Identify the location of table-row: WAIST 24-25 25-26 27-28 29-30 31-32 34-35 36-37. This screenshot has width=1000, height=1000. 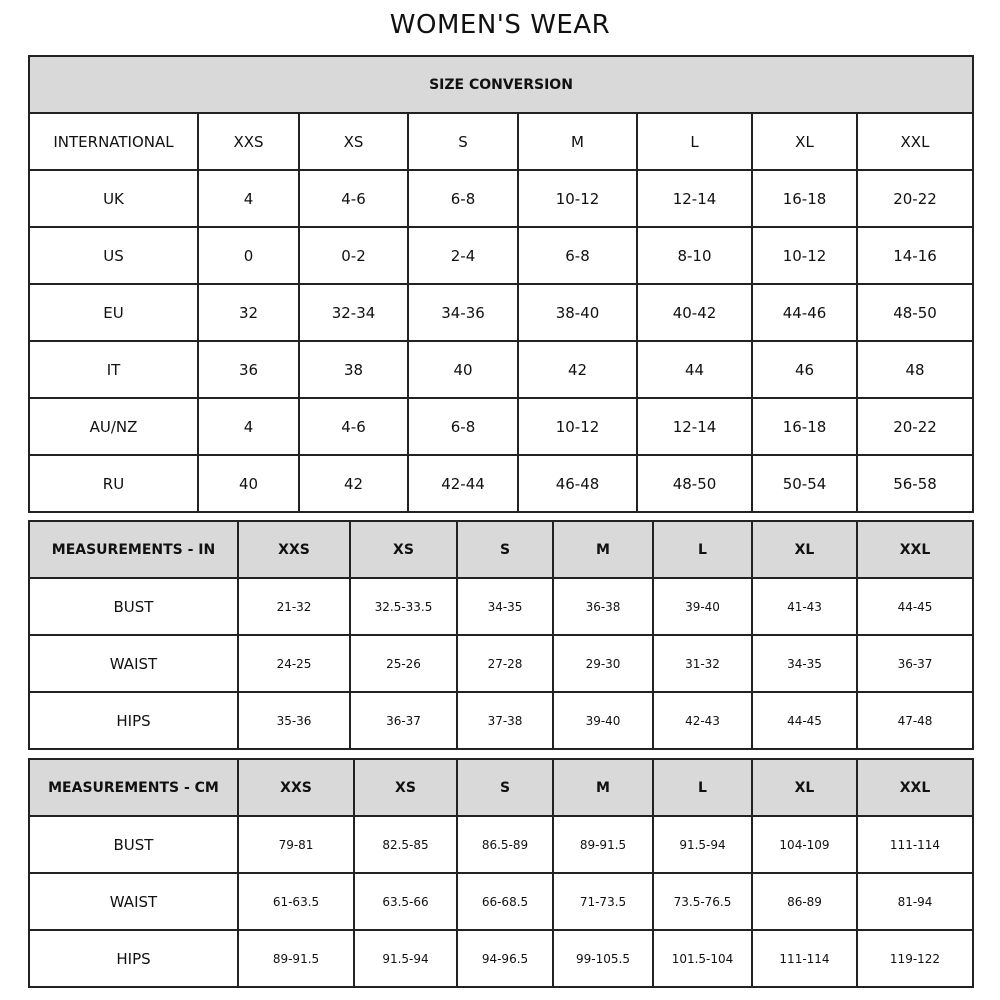
(501, 663).